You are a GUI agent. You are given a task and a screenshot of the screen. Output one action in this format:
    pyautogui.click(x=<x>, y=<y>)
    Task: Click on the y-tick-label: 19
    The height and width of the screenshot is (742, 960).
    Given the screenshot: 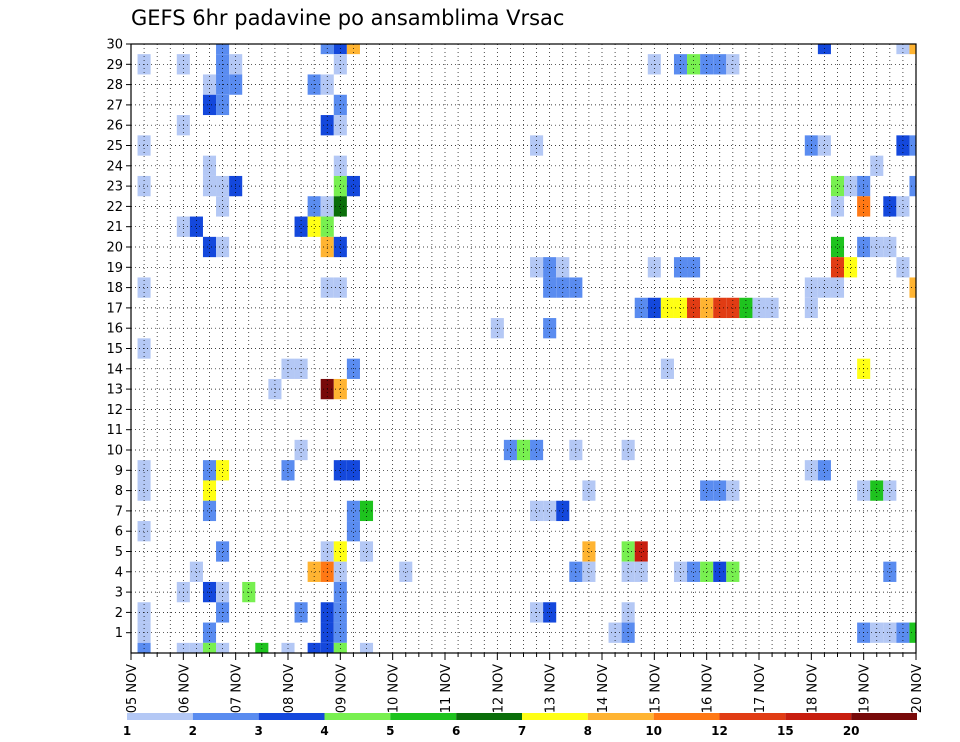 What is the action you would take?
    pyautogui.click(x=114, y=268)
    